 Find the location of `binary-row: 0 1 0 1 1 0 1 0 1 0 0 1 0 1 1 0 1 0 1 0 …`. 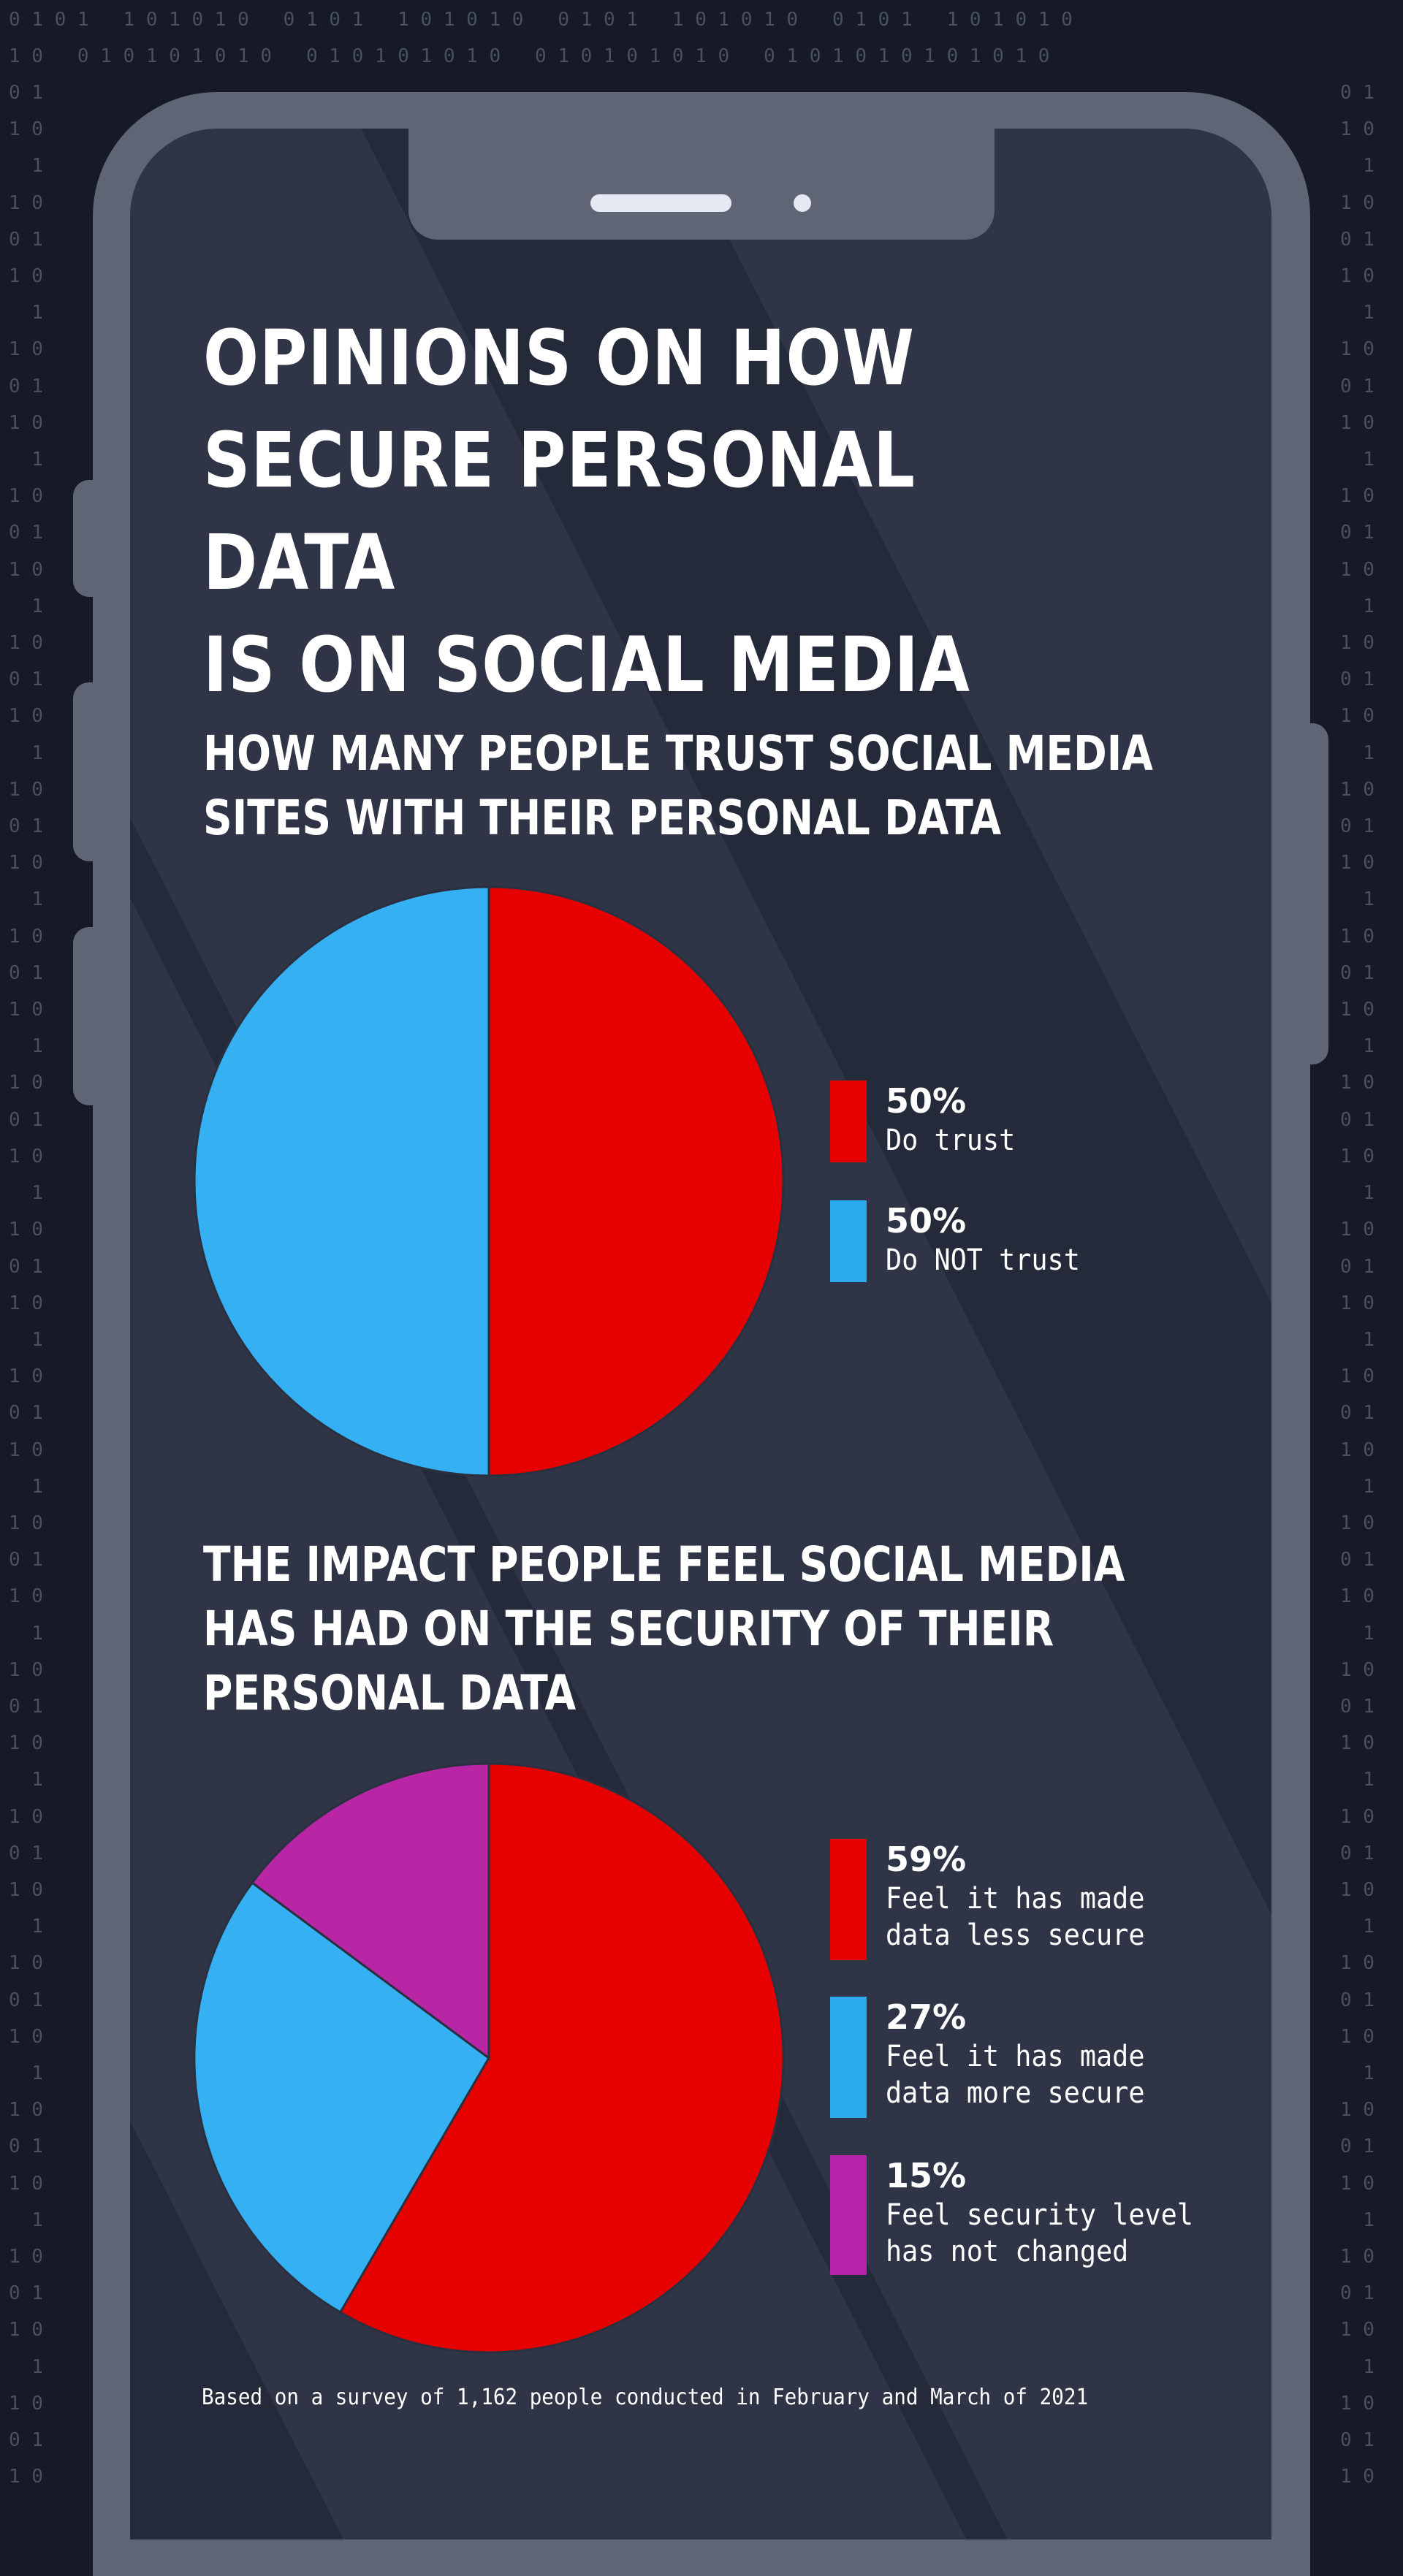

binary-row: 0 1 0 1 1 0 1 0 1 0 0 1 0 1 1 0 1 0 1 0 … is located at coordinates (541, 20).